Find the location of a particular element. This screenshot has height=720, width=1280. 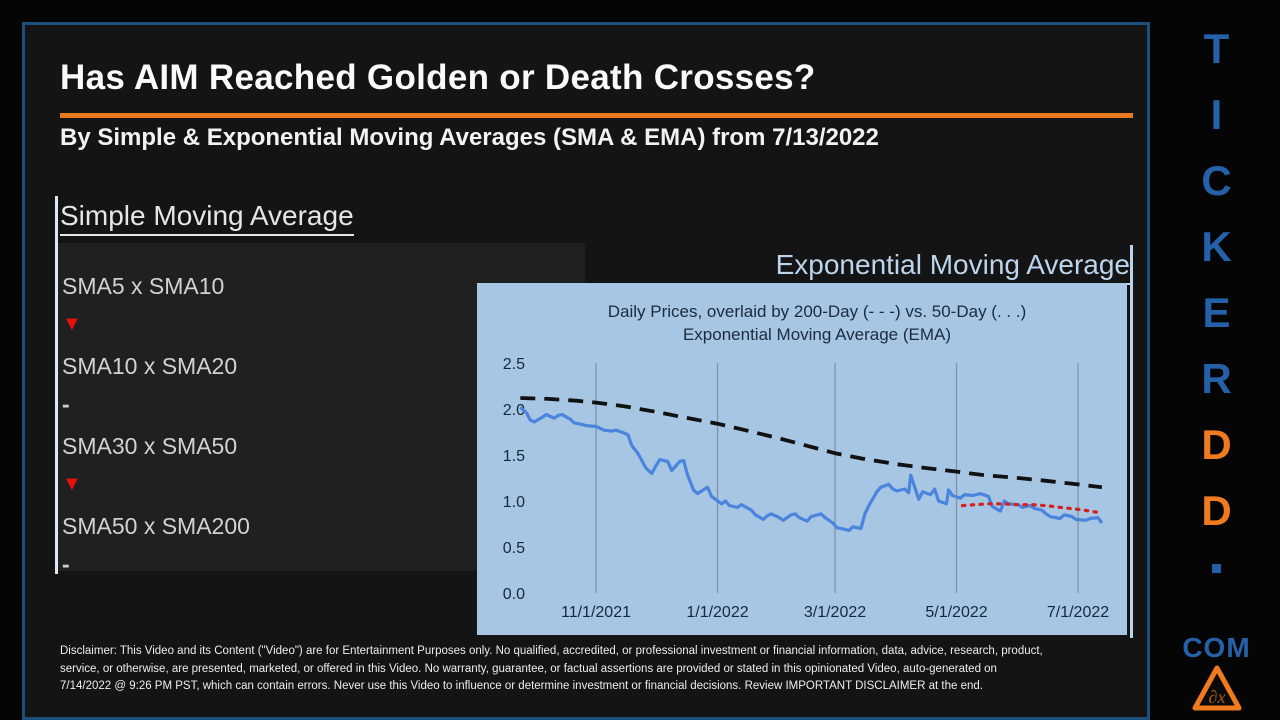

title-divider is located at coordinates (596, 115).